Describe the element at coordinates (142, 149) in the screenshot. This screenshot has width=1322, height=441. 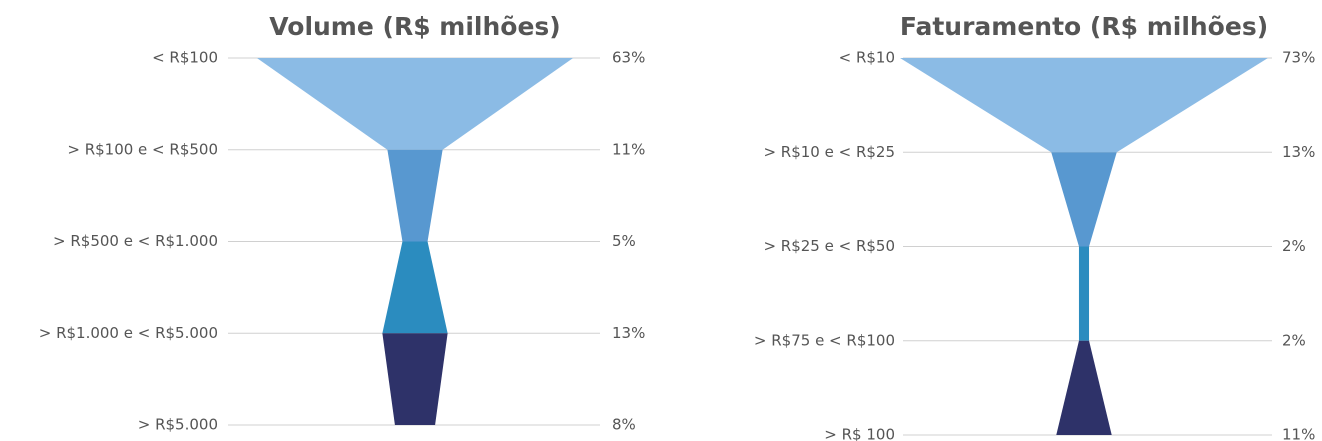
I see `category-label: > R$100 e < R$500` at that location.